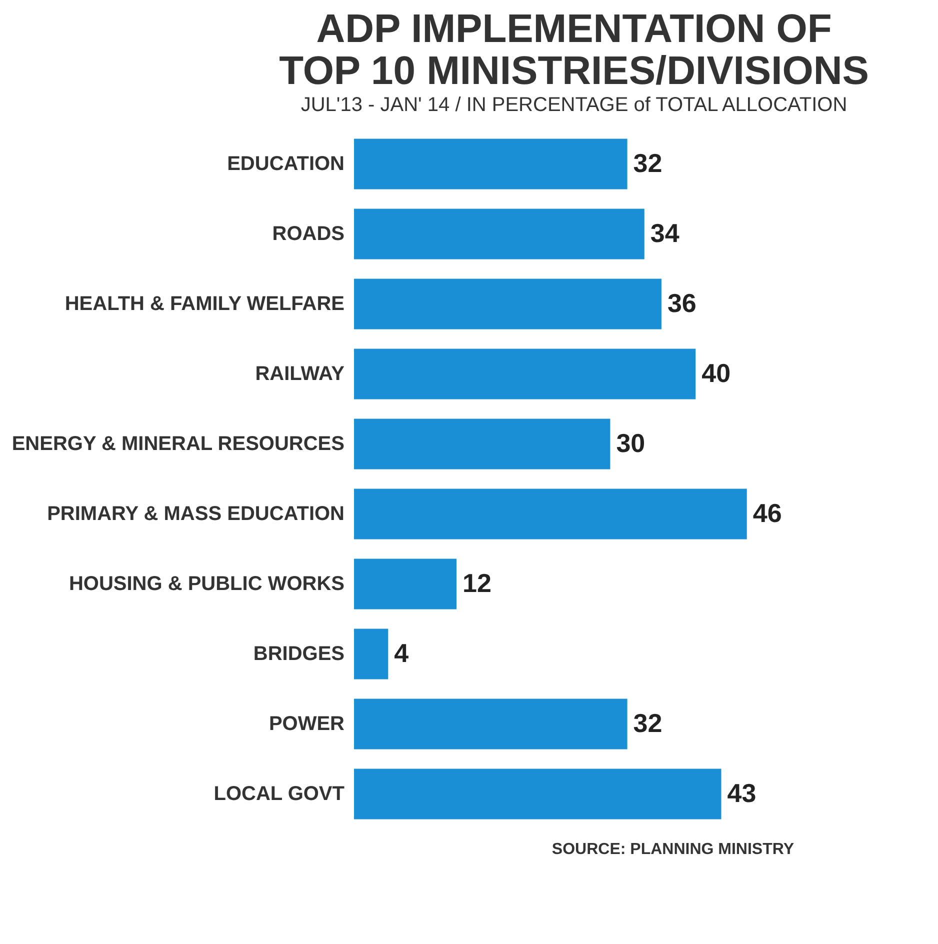  What do you see at coordinates (204, 304) in the screenshot?
I see `y-tick-label: HEALTH & FAMILY WELFARE` at bounding box center [204, 304].